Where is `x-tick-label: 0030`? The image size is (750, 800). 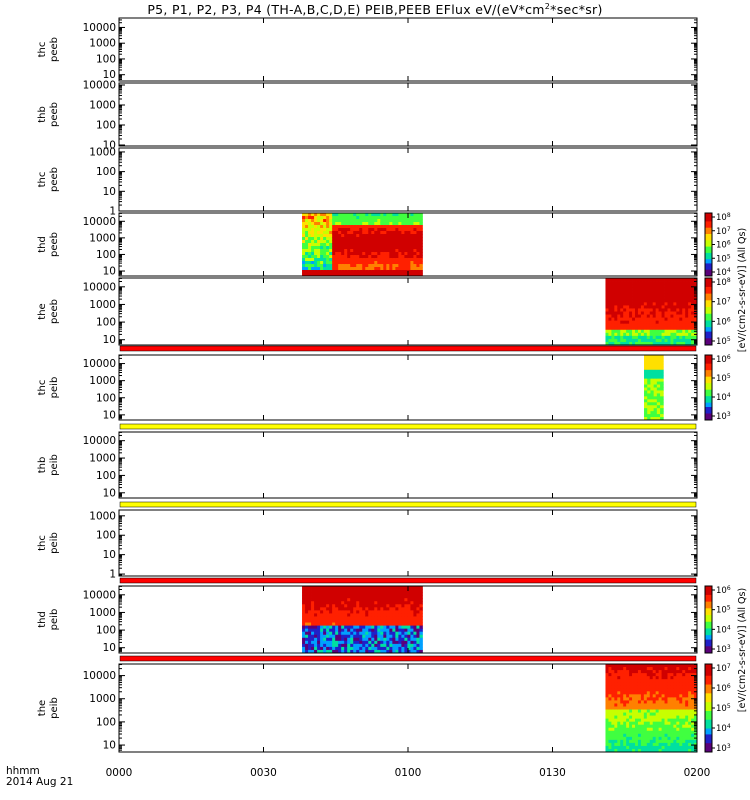 x-tick-label: 0030 is located at coordinates (263, 773).